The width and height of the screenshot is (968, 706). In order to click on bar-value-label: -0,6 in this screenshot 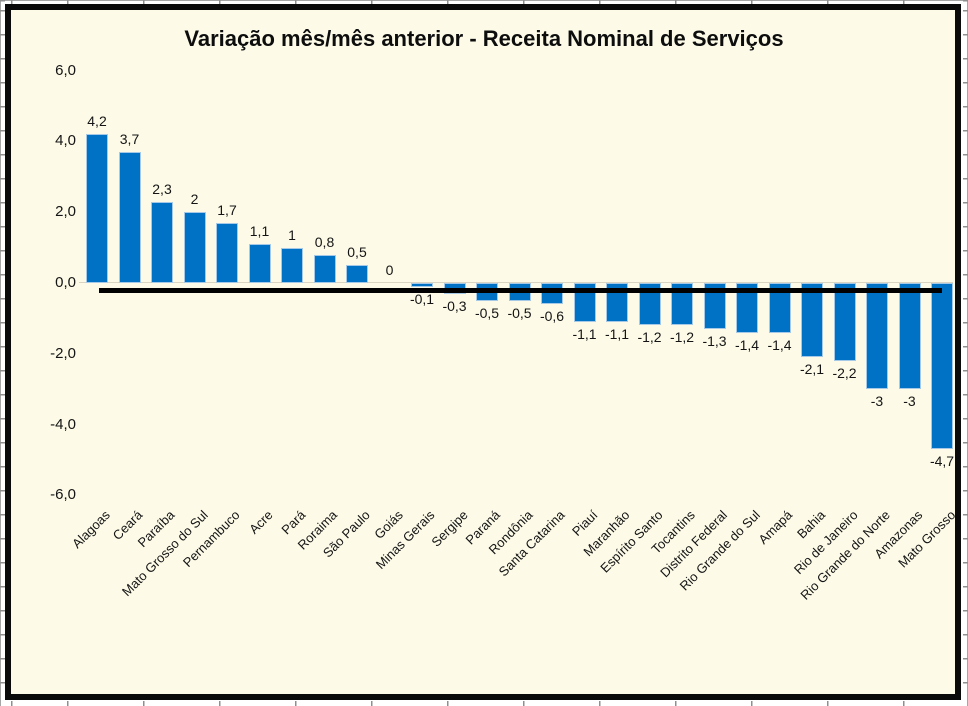, I will do `click(552, 316)`.